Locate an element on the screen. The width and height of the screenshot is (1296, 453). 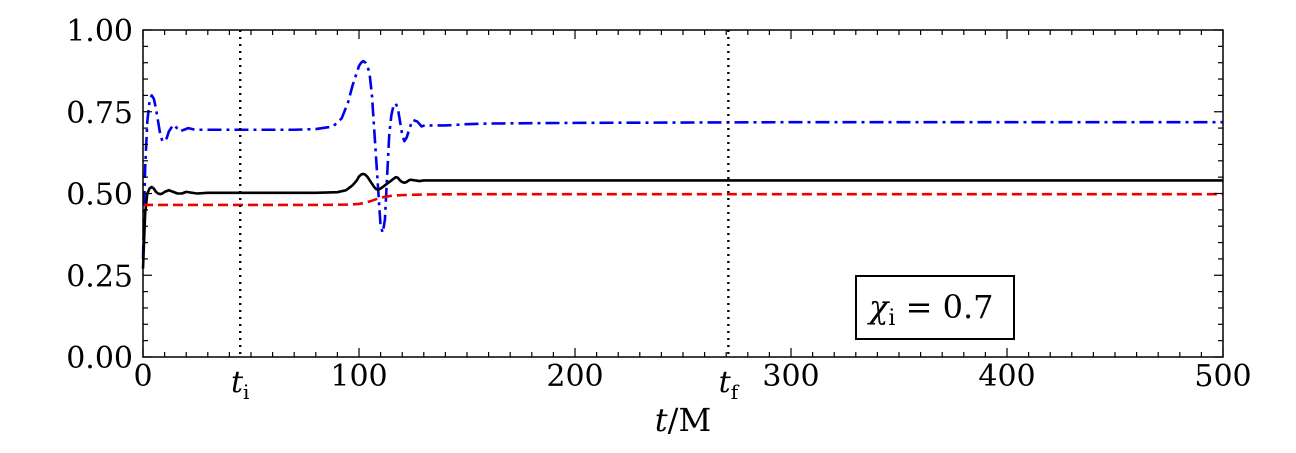
y-tick-label: 1.00 is located at coordinates (99, 31).